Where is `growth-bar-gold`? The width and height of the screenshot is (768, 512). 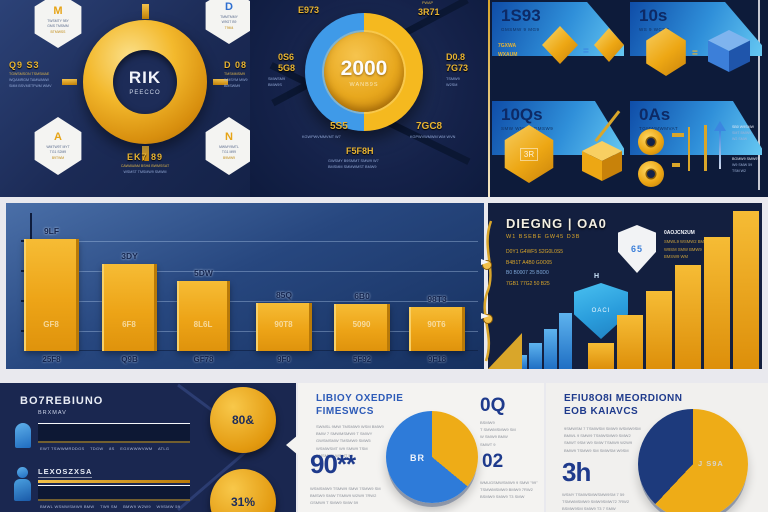
growth-bar-gold is located at coordinates (630, 342).